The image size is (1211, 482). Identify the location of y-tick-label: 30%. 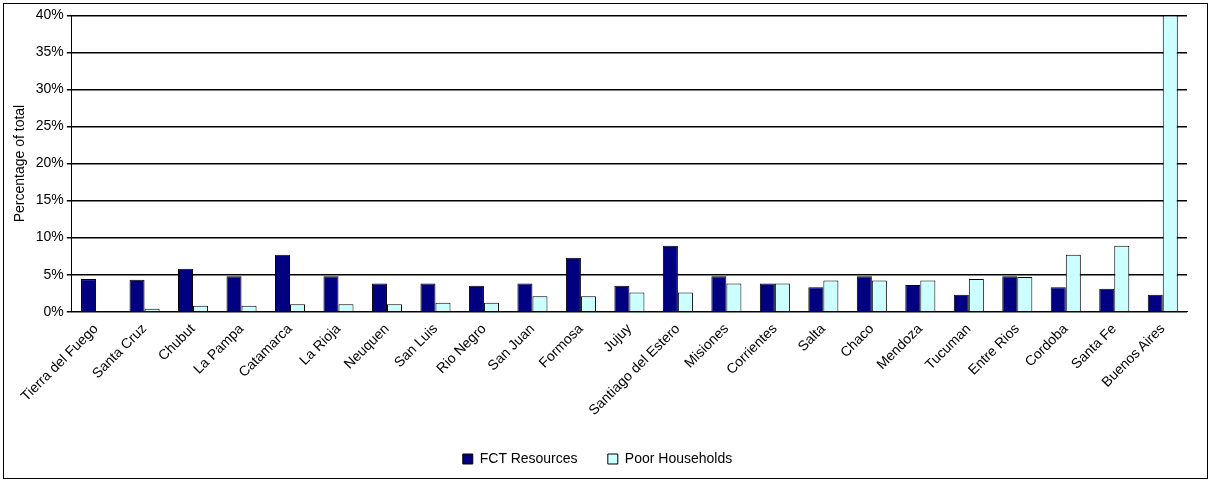
(49, 88).